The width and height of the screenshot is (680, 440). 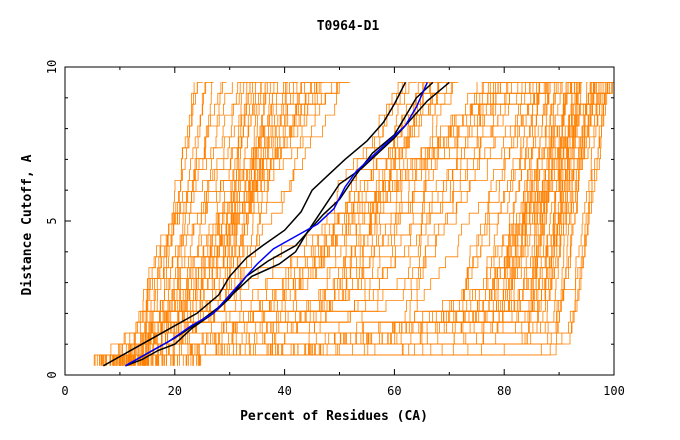 I want to click on y-tick-label: 10, so click(x=52, y=67).